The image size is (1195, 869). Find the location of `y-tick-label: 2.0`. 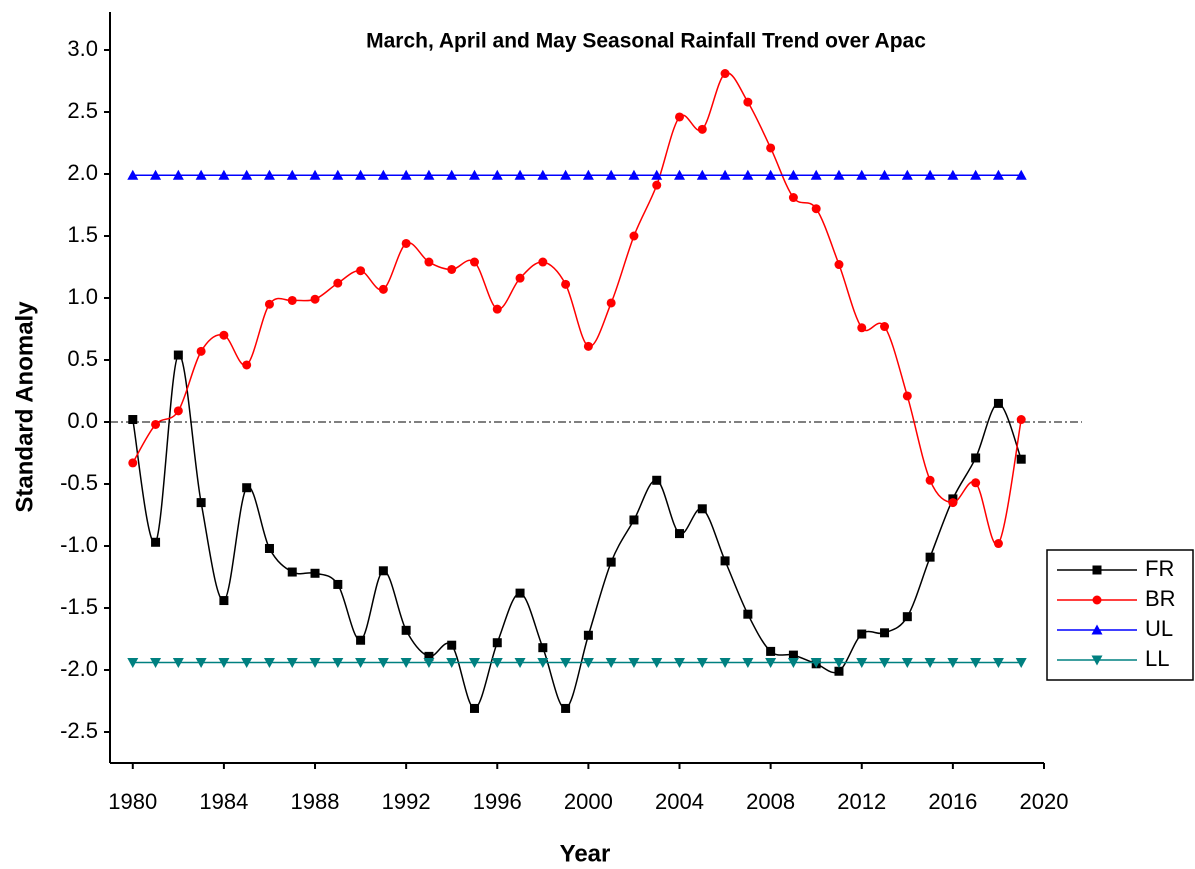

y-tick-label: 2.0 is located at coordinates (82, 172).